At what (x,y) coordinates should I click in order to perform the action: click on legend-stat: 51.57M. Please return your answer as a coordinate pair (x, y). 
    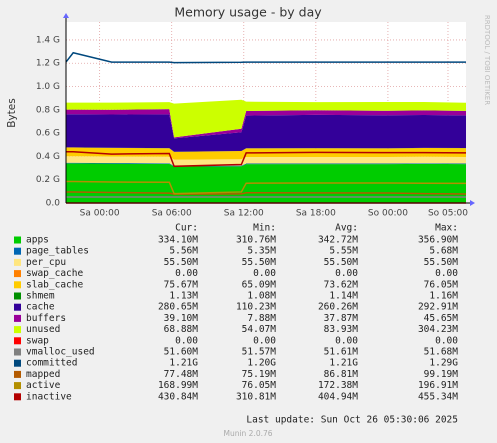
    Looking at the image, I should click on (259, 352).